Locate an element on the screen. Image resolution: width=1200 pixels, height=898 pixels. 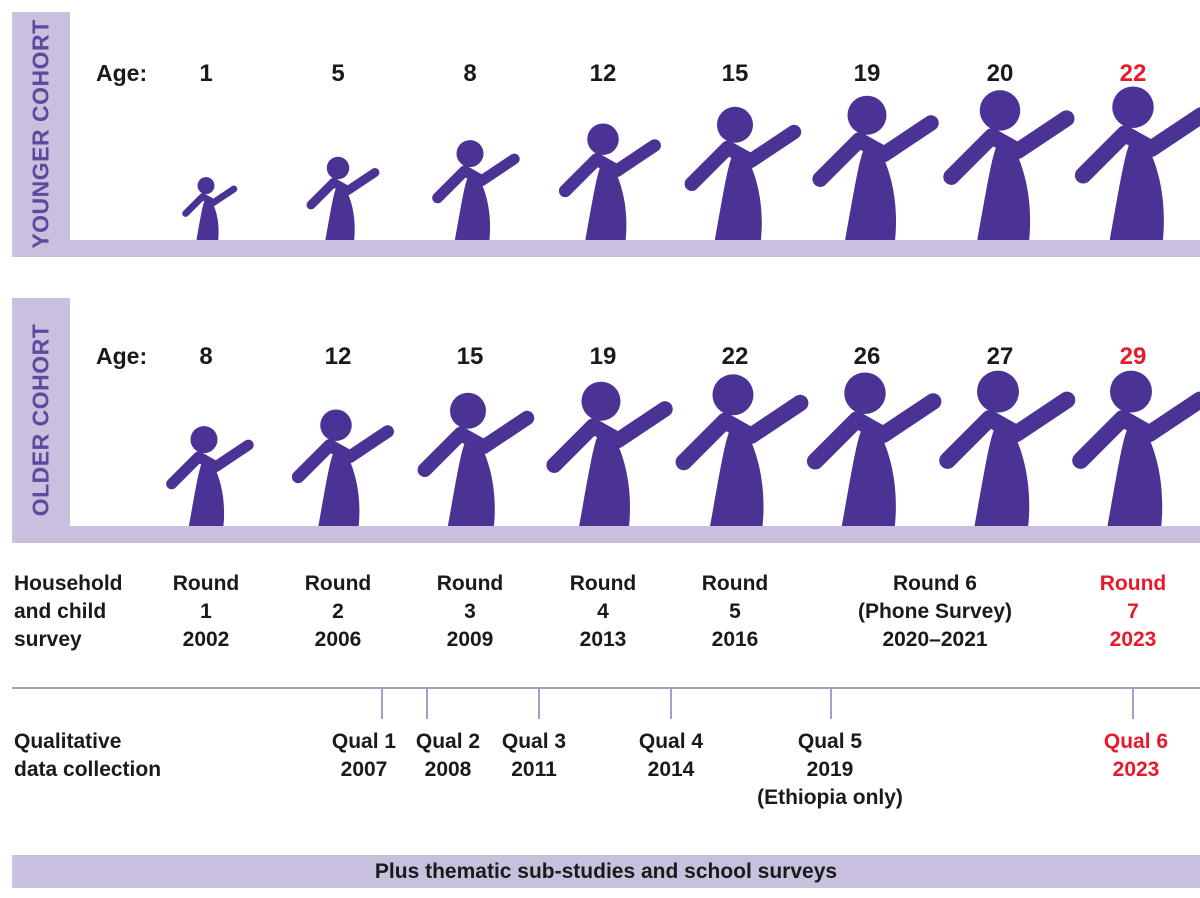
older-age-5: 22 is located at coordinates (735, 356).